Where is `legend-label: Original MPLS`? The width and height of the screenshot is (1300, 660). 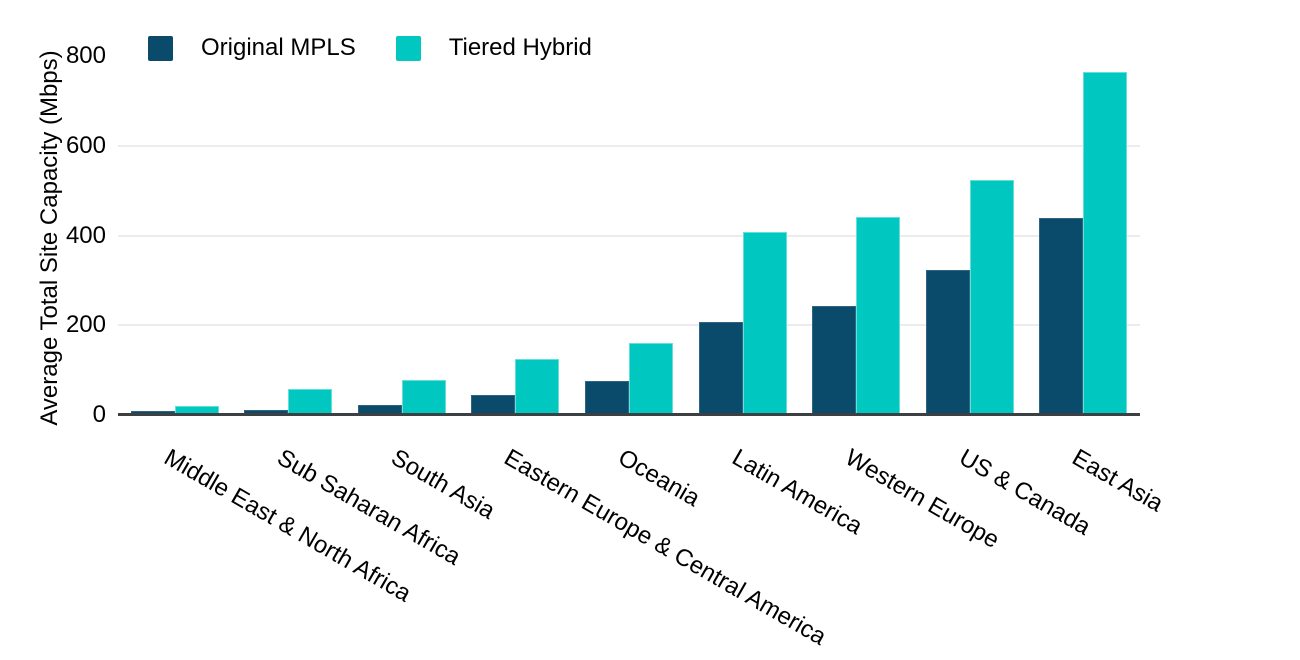 legend-label: Original MPLS is located at coordinates (278, 47).